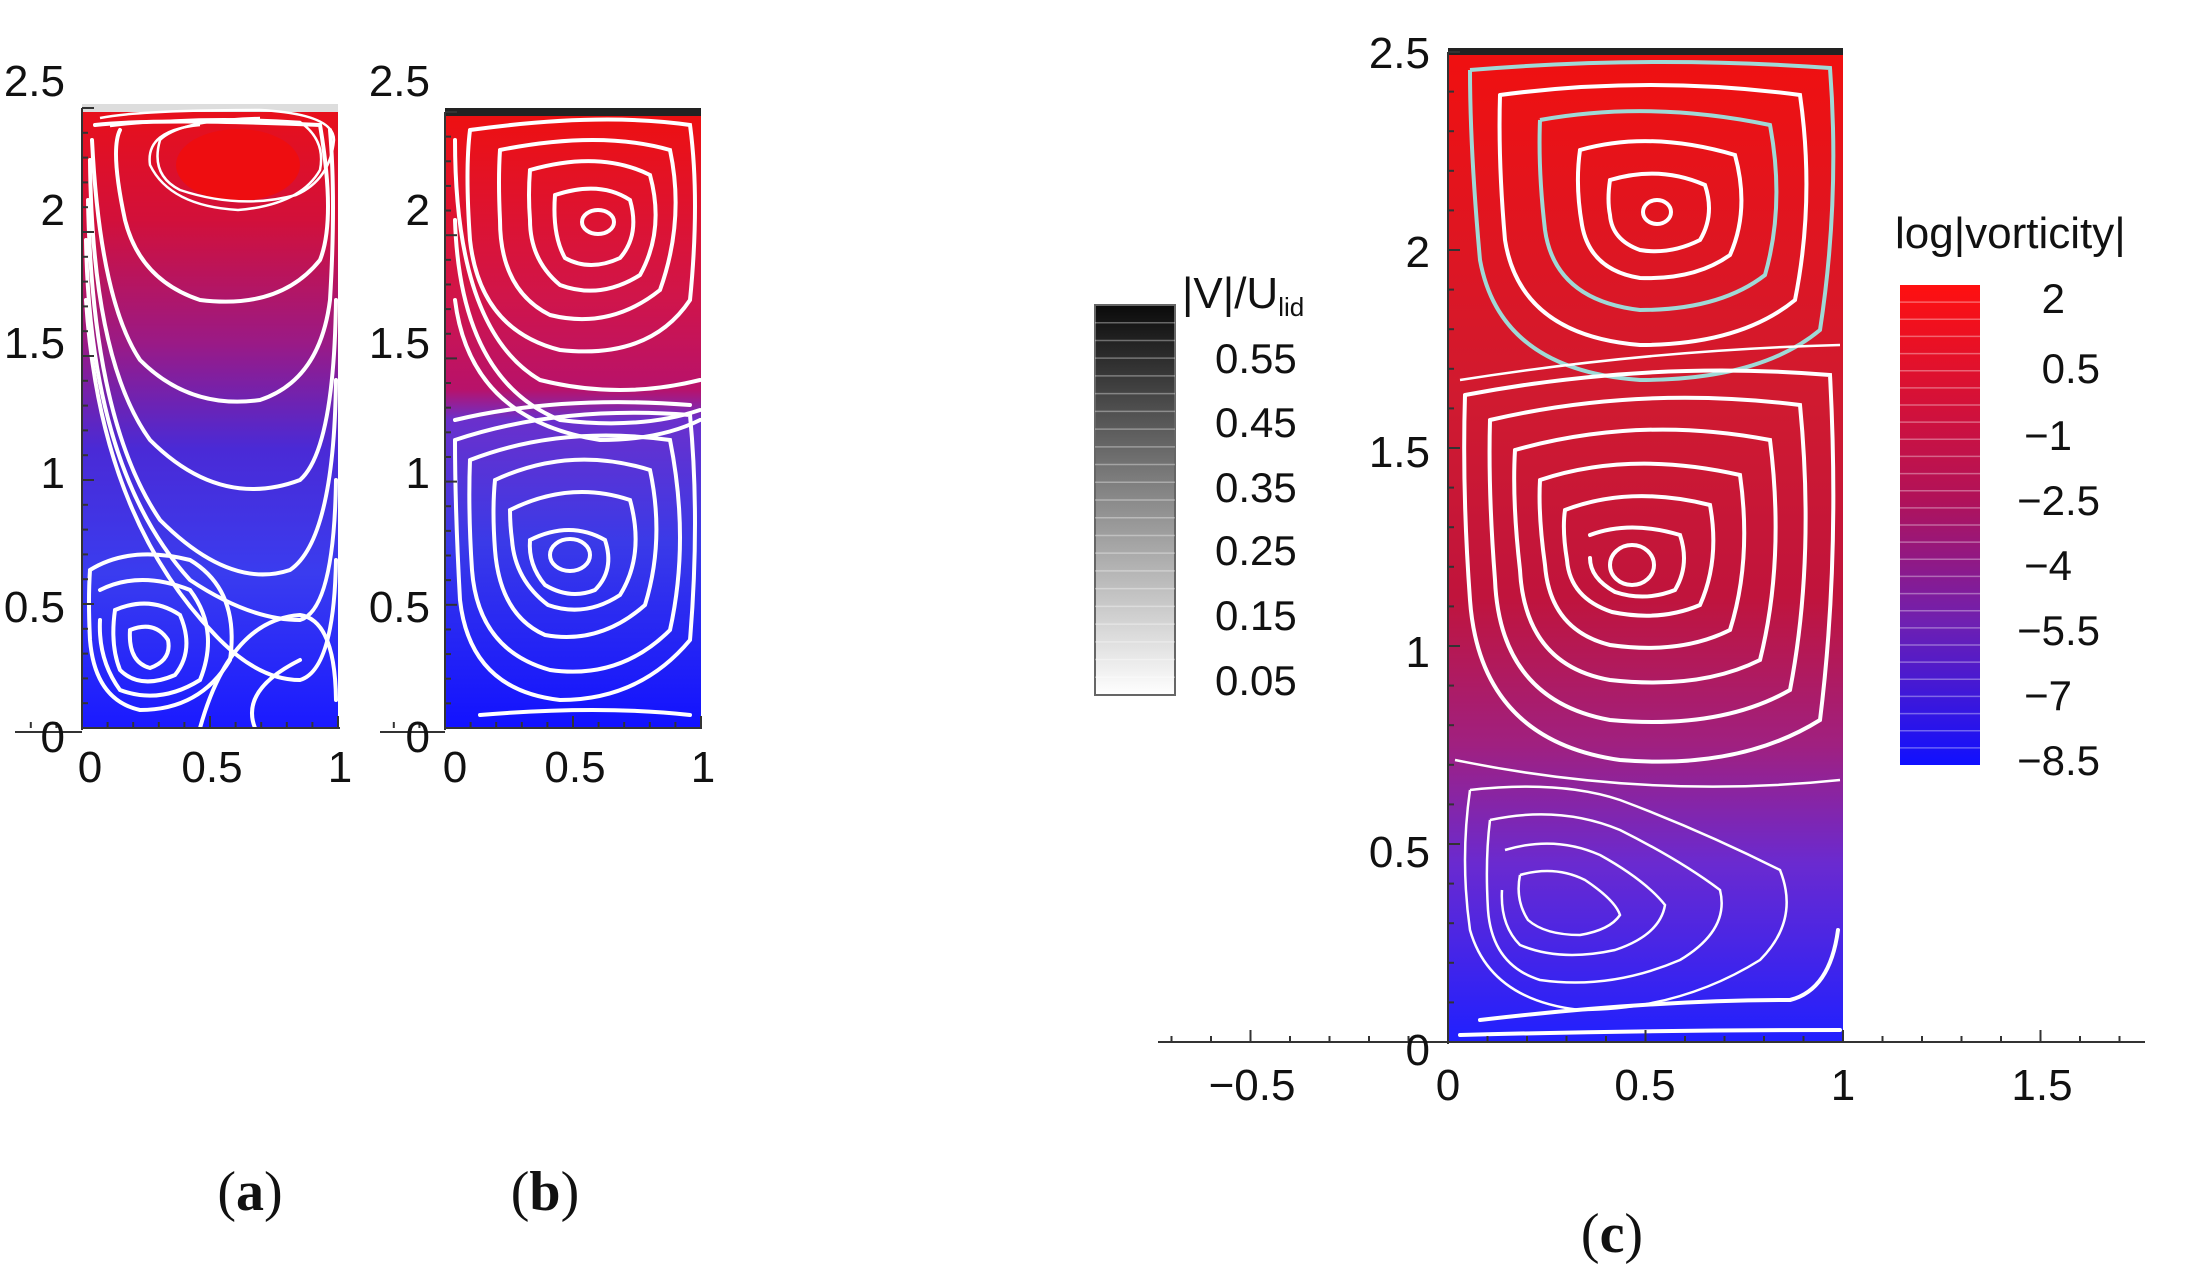 The image size is (2200, 1281). Describe the element at coordinates (2058, 630) in the screenshot. I see `colorbar-vorticity-label-5: −5.5` at that location.